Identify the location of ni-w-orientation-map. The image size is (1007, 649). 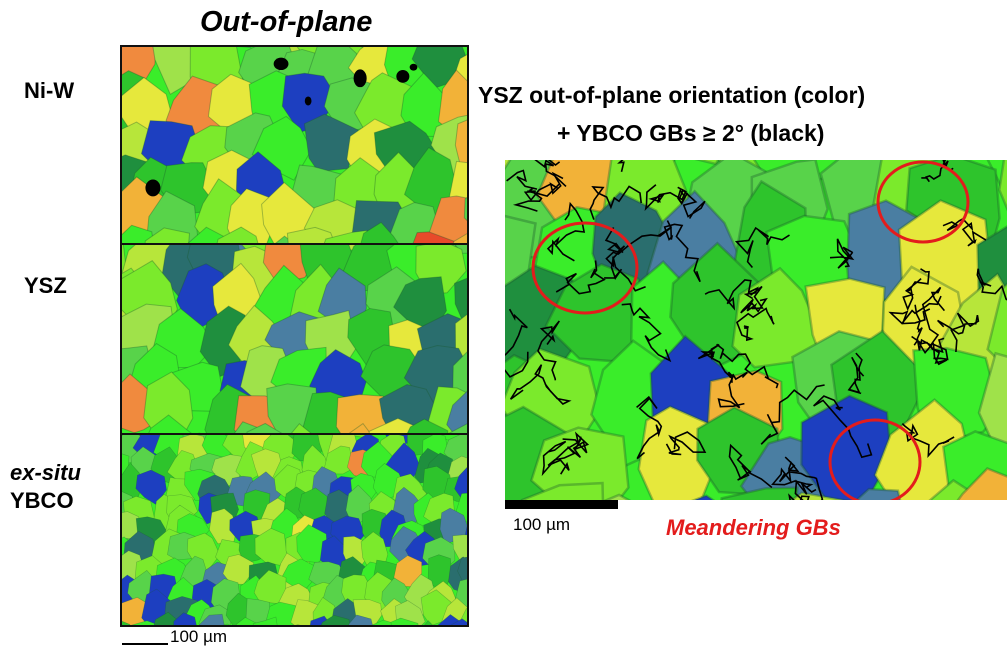
(294, 145).